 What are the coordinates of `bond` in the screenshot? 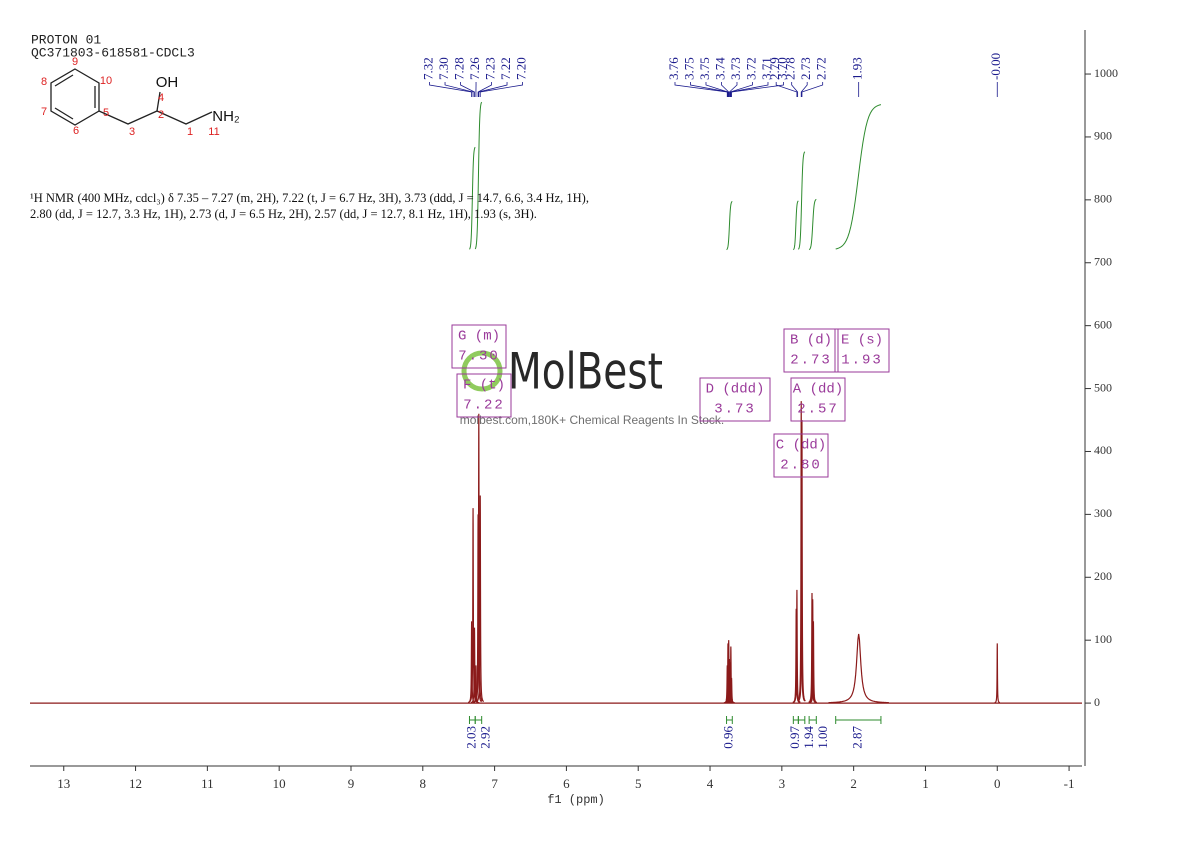 It's located at (158, 101).